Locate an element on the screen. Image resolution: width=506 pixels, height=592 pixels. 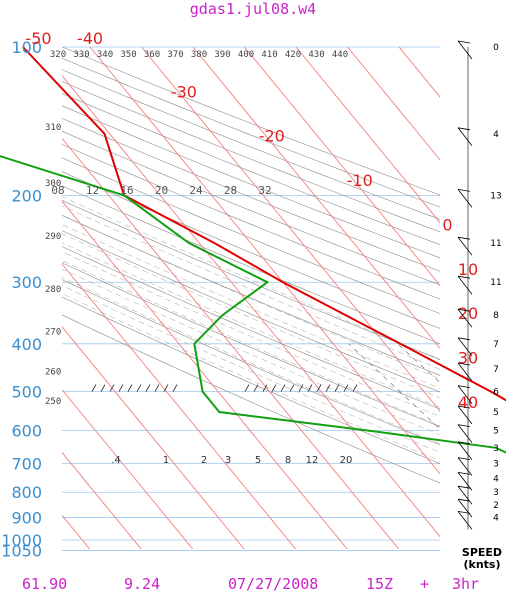
footer-lat: 61.90 is located at coordinates (44, 583).